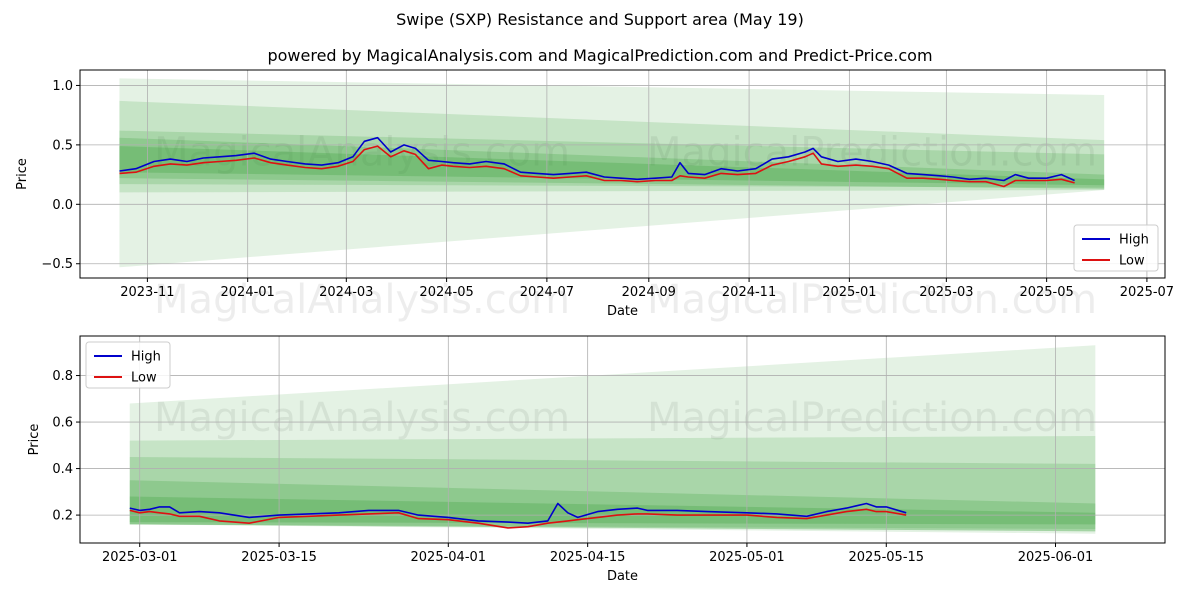 The height and width of the screenshot is (600, 1200). Describe the element at coordinates (62, 376) in the screenshot. I see `y-tick-label: 0.8` at that location.